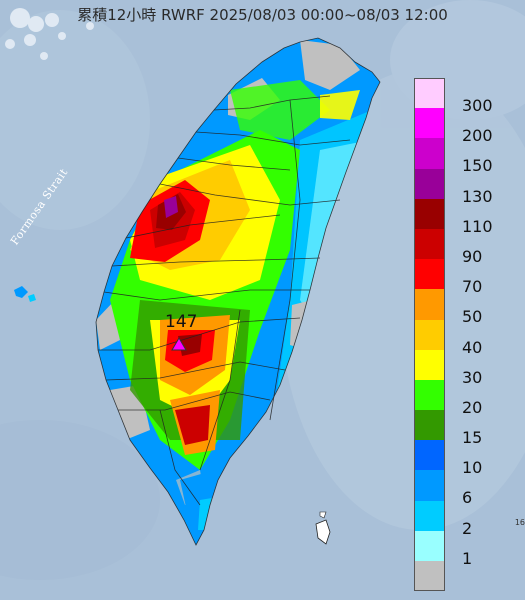 Image resolution: width=525 pixels, height=600 pixels. I want to click on legend-label: 30, so click(472, 377).